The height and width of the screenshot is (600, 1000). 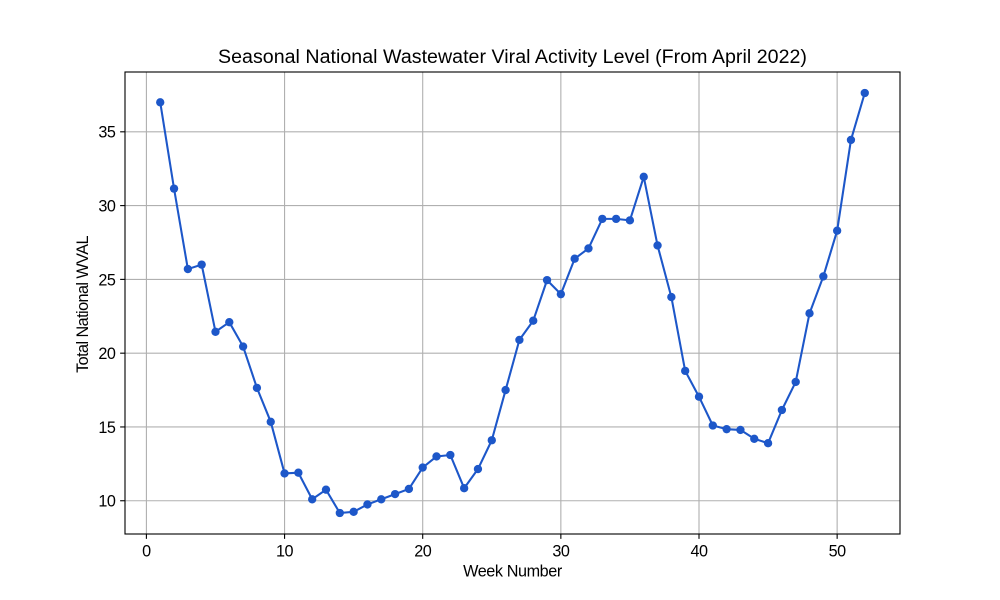 I want to click on svg-text: 35, so click(x=107, y=133).